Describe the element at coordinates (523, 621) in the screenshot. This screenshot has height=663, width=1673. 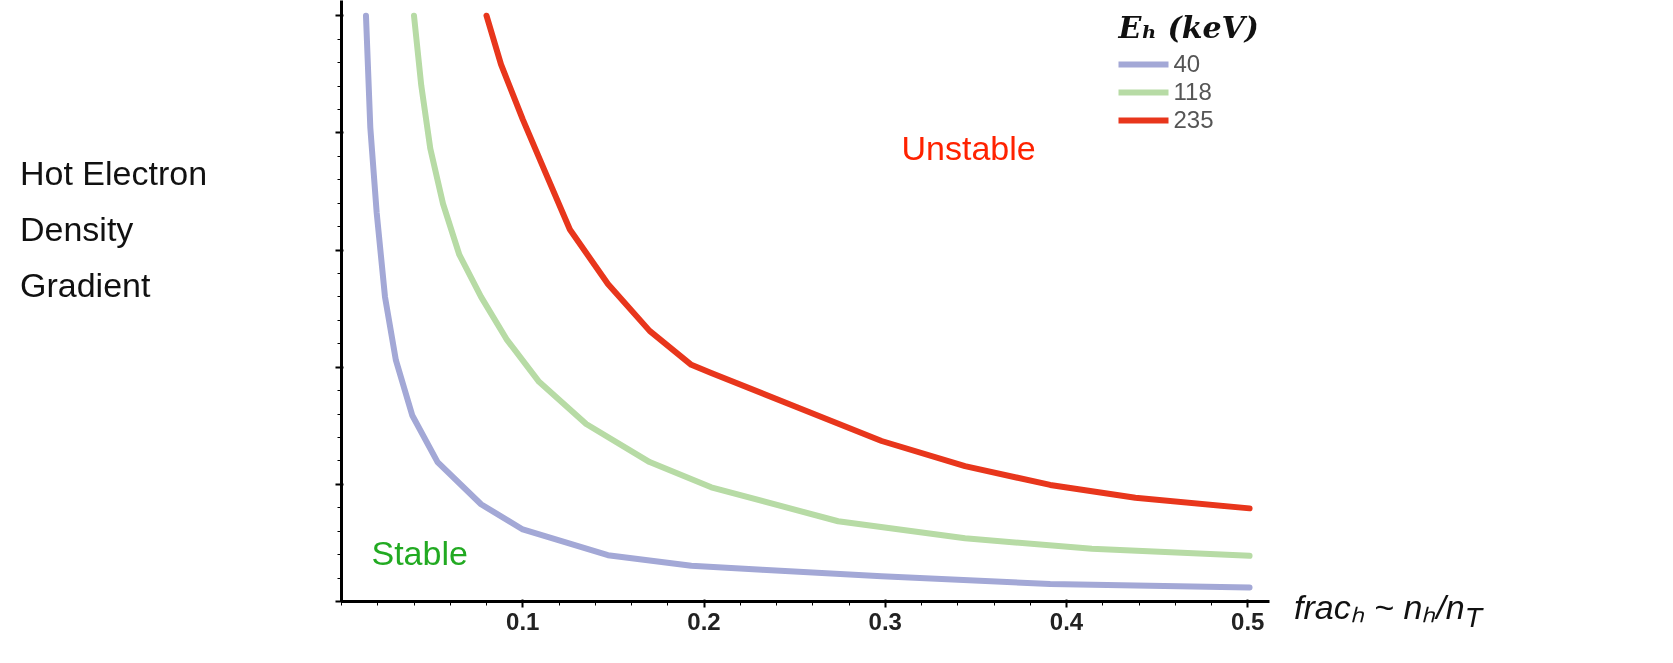
I see `x-tick-label: 0.1` at that location.